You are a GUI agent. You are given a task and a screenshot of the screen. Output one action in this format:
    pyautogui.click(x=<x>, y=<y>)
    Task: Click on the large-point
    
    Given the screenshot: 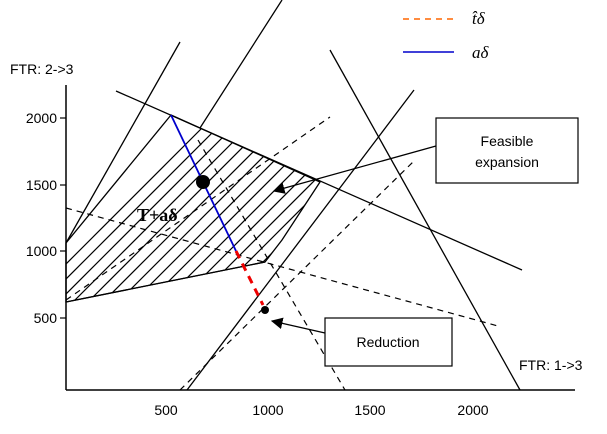 What is the action you would take?
    pyautogui.click(x=203, y=182)
    